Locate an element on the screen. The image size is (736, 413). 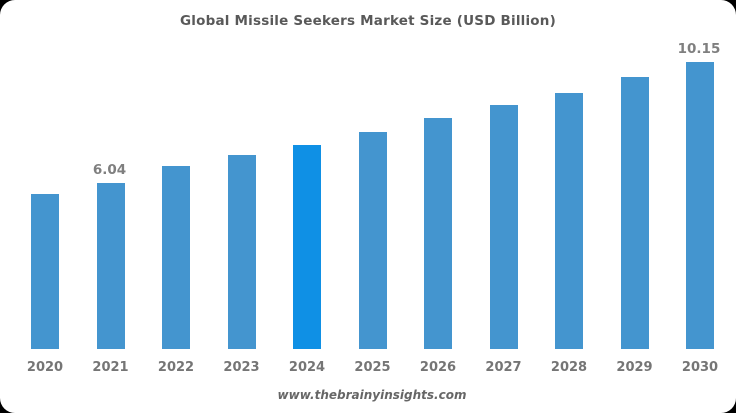
bar-2020 is located at coordinates (45, 271).